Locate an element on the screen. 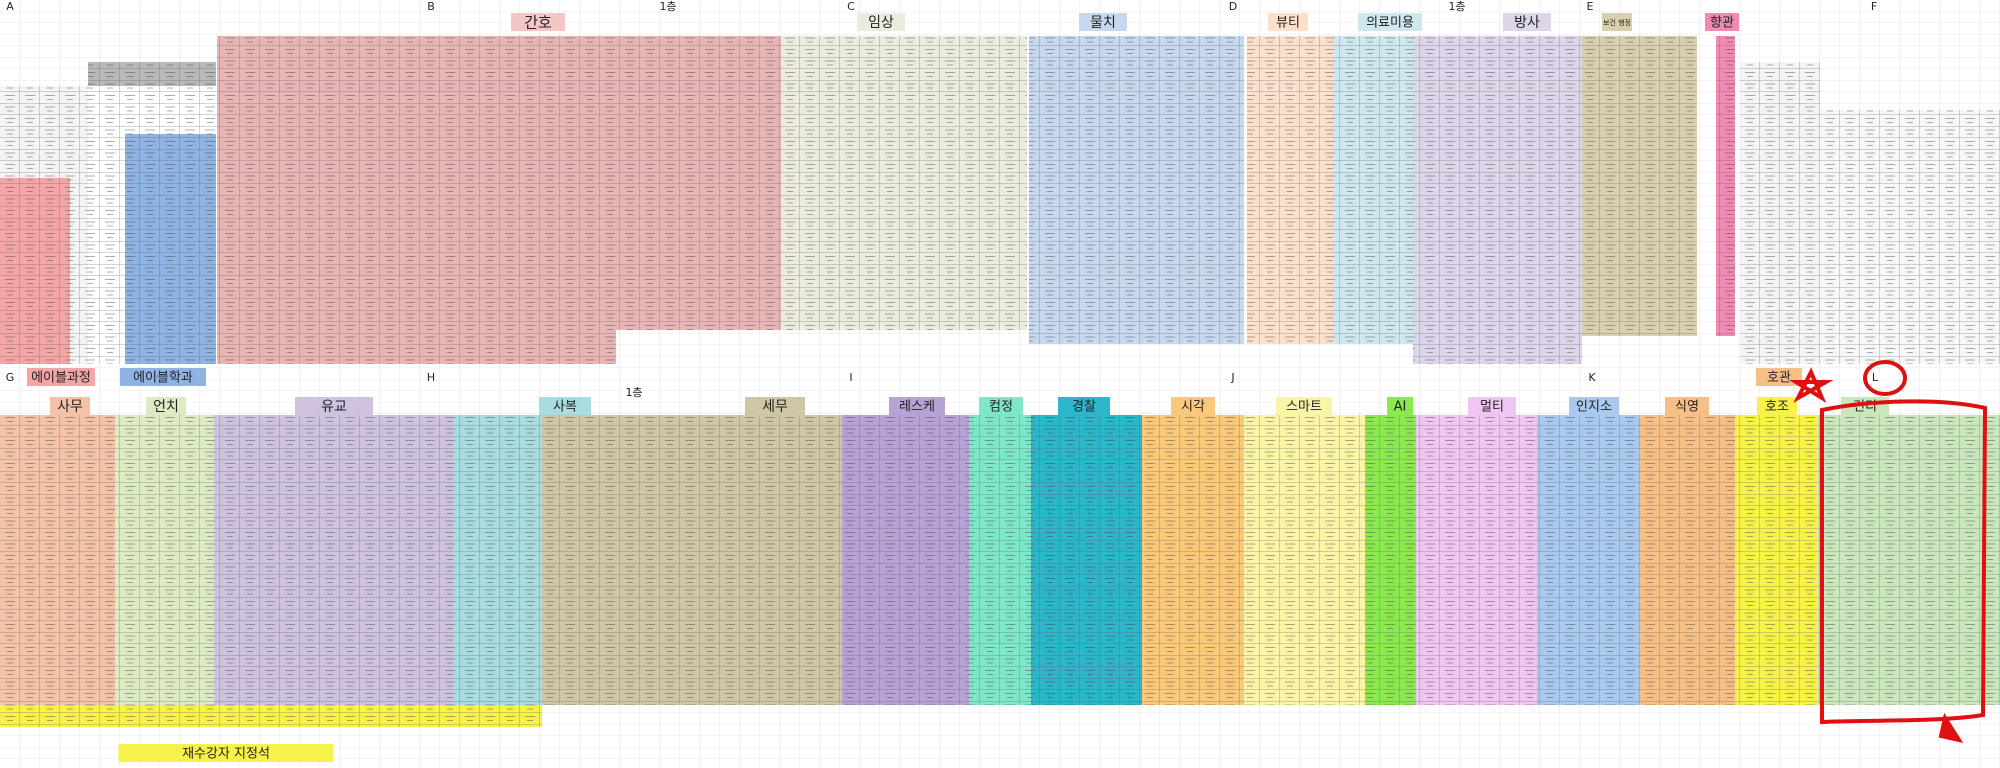  label: AI is located at coordinates (1400, 407).